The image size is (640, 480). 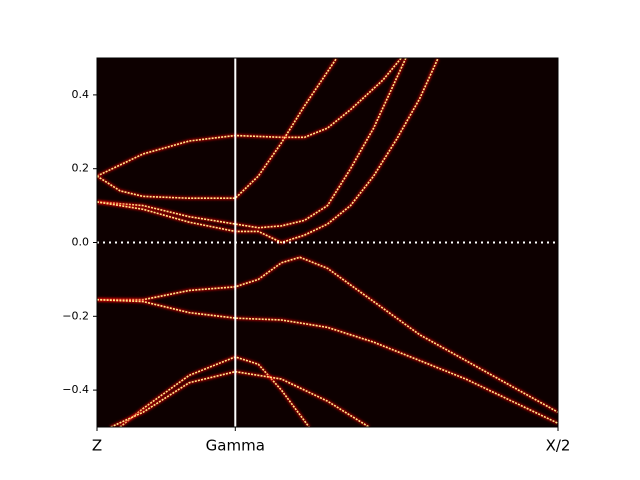 What do you see at coordinates (97, 446) in the screenshot?
I see `x-tick-label: Z` at bounding box center [97, 446].